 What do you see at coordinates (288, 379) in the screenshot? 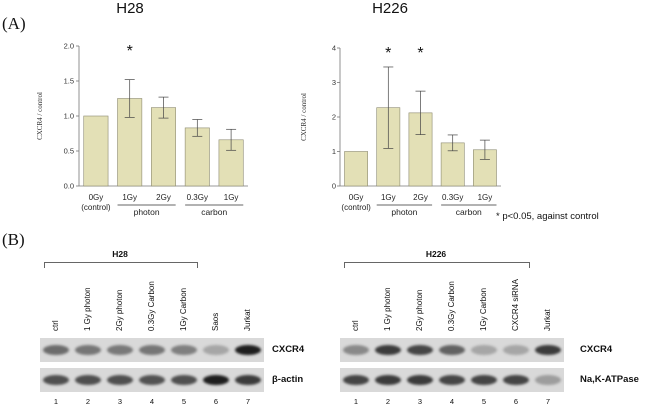
I see `protein-label: β-actin` at bounding box center [288, 379].